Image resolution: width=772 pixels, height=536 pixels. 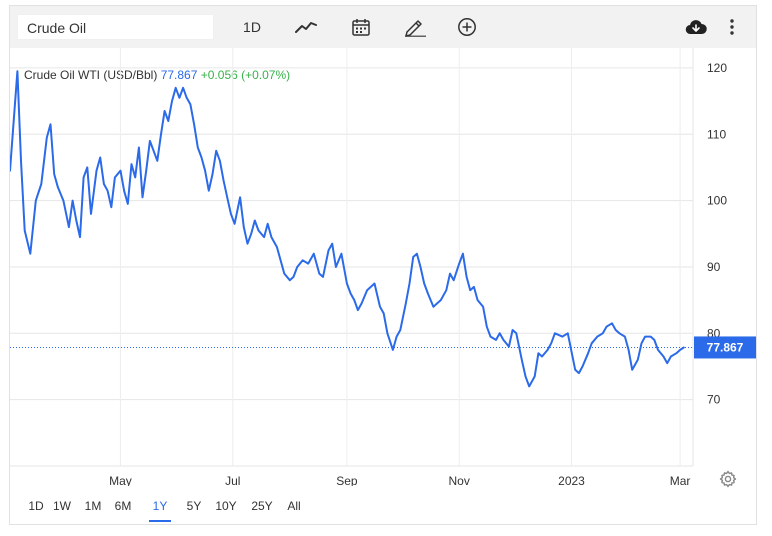 I want to click on add-circle-icon, so click(x=467, y=27).